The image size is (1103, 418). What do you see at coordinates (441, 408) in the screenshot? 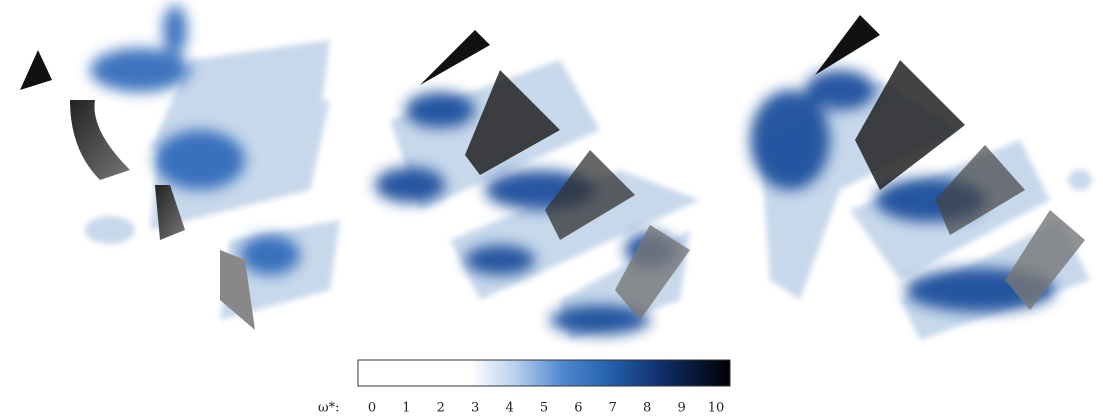
I see `colorbar-tick-label: 2` at bounding box center [441, 408].